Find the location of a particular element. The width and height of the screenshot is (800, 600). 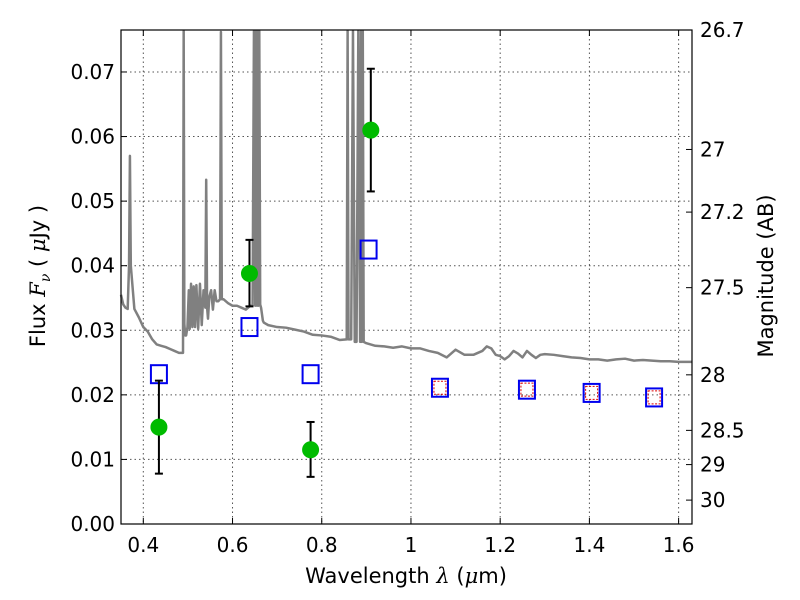

y2-axis-label: Magnitude (AB) is located at coordinates (766, 275).